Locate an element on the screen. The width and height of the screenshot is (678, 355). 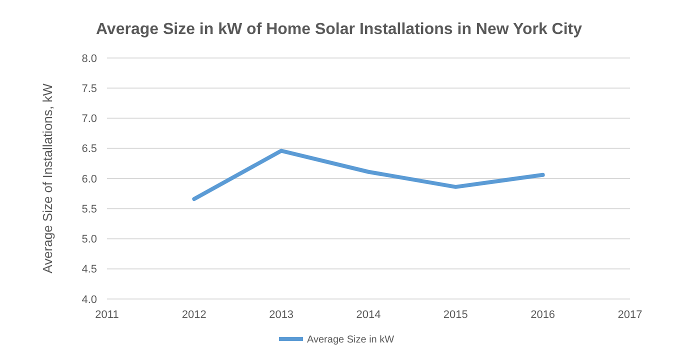
x-tick-label: 2017 is located at coordinates (630, 315).